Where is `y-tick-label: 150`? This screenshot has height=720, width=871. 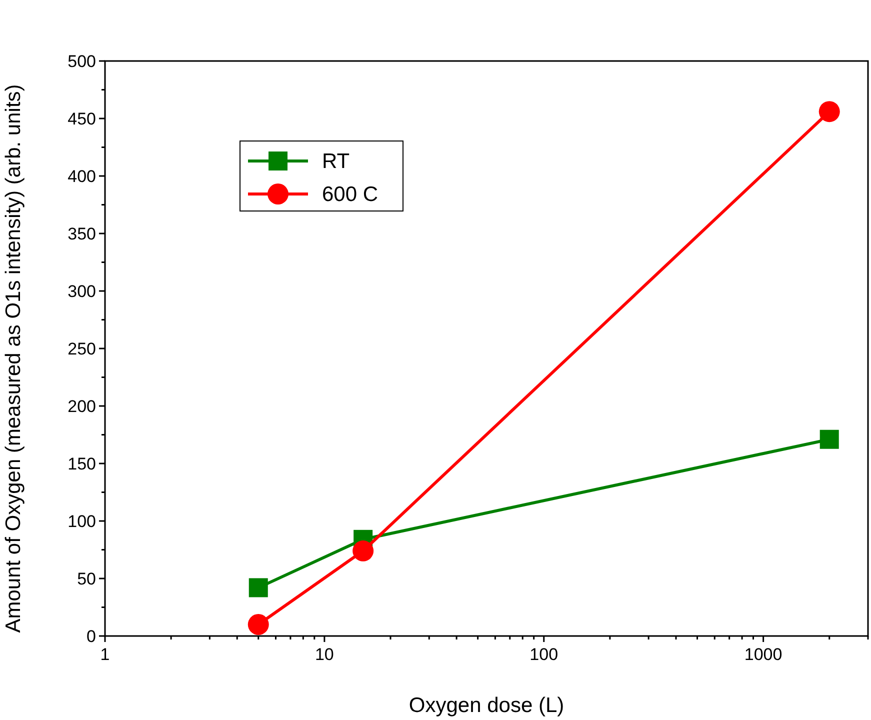
y-tick-label: 150 is located at coordinates (82, 464).